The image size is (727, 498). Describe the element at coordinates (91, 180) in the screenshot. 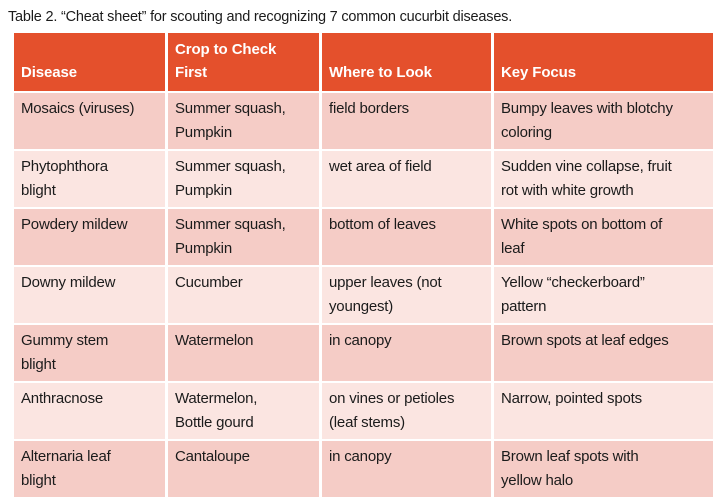

I see `table-cell: Phytophthora blight` at that location.